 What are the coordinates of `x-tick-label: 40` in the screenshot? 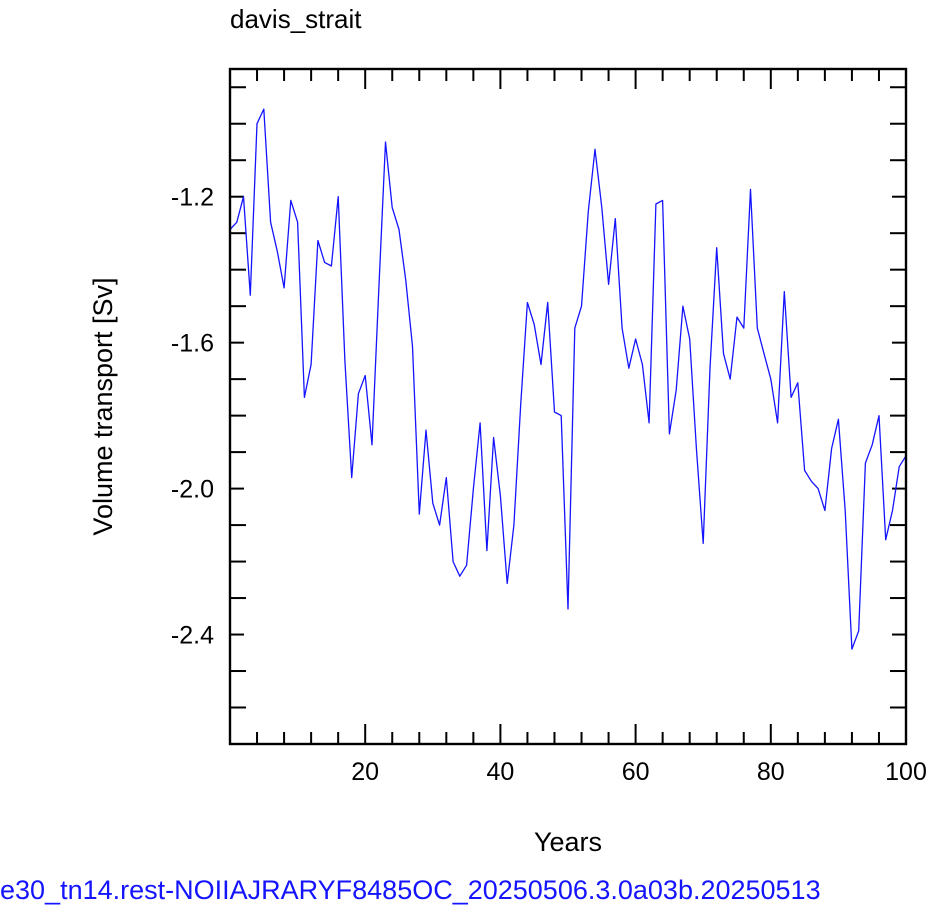 It's located at (500, 772).